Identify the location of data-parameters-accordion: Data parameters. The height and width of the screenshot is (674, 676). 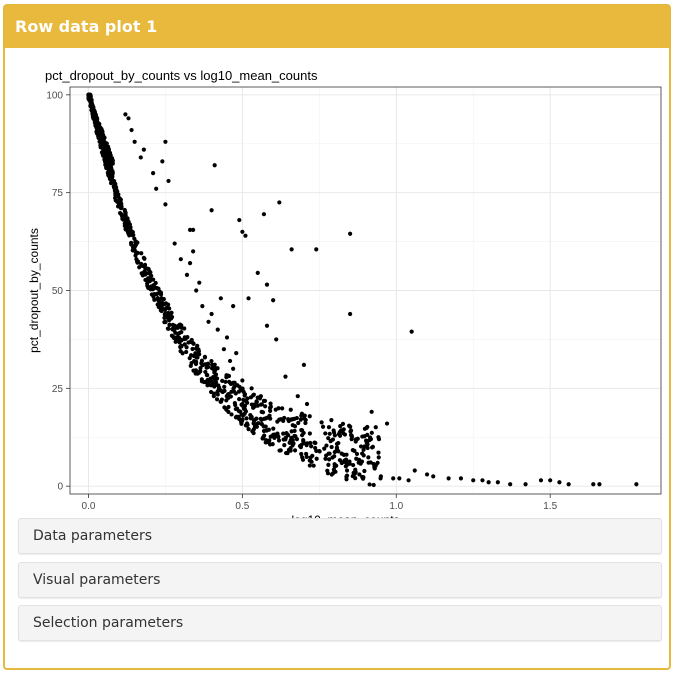
(340, 536).